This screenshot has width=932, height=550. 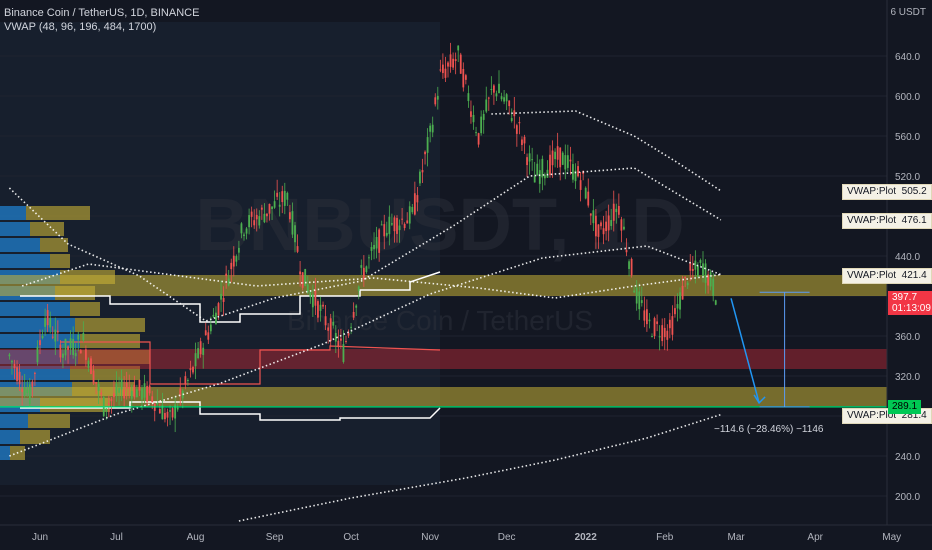 I want to click on price-tick-label: 360.0, so click(x=907, y=337).